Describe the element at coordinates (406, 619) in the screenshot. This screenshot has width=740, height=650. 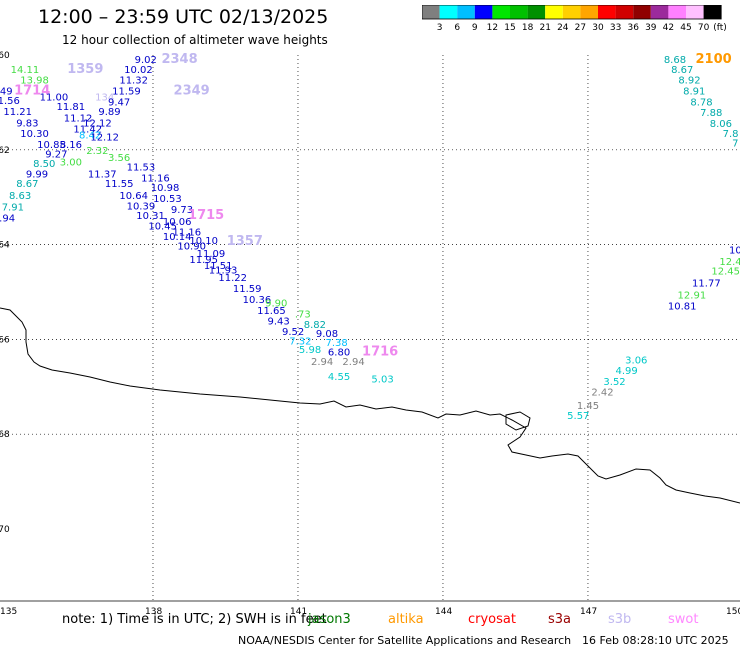
I see `satellite-legend-altika: altika` at that location.